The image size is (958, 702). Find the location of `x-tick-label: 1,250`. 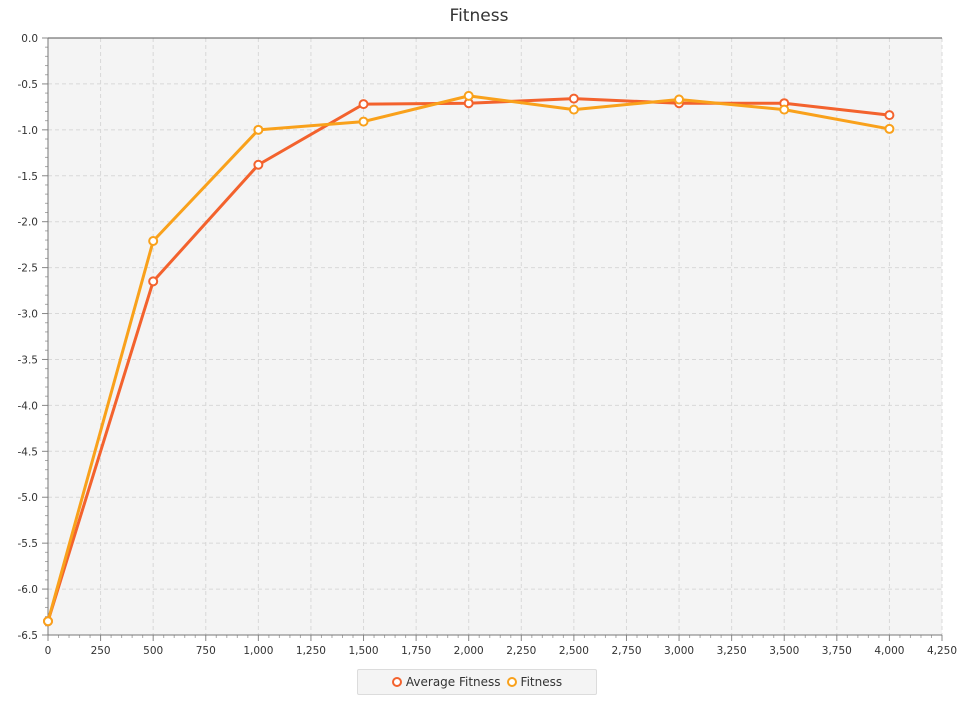

x-tick-label: 1,250 is located at coordinates (311, 651).